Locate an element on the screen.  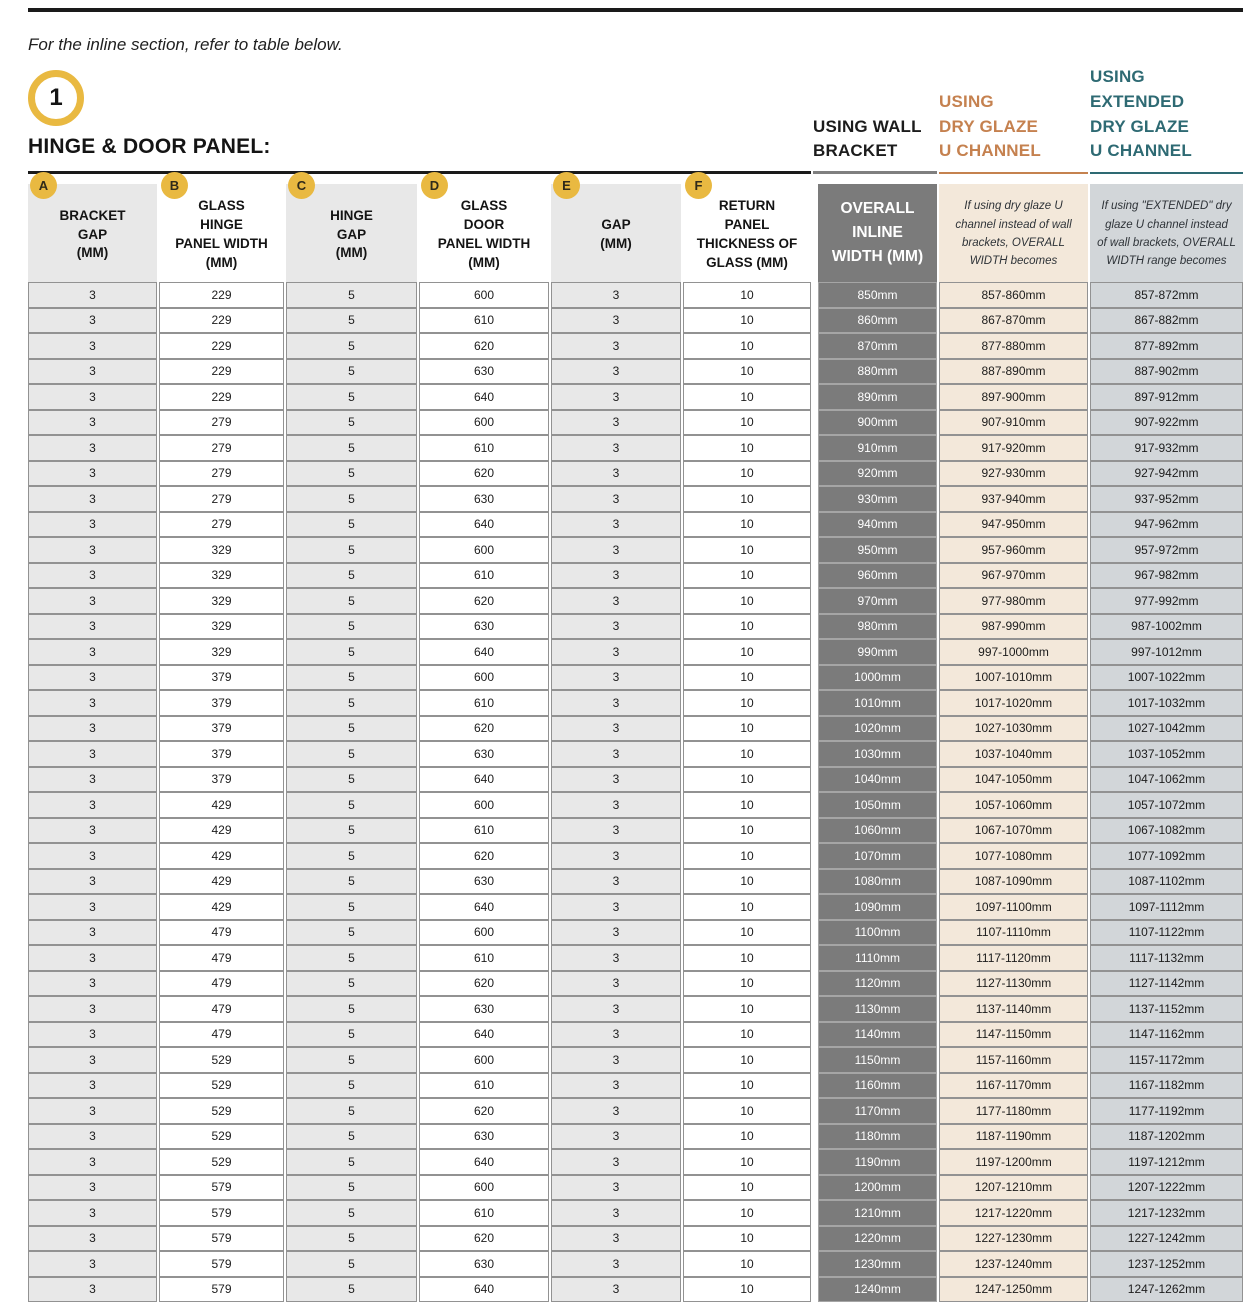
table-cell: 579 is located at coordinates (221, 1264).